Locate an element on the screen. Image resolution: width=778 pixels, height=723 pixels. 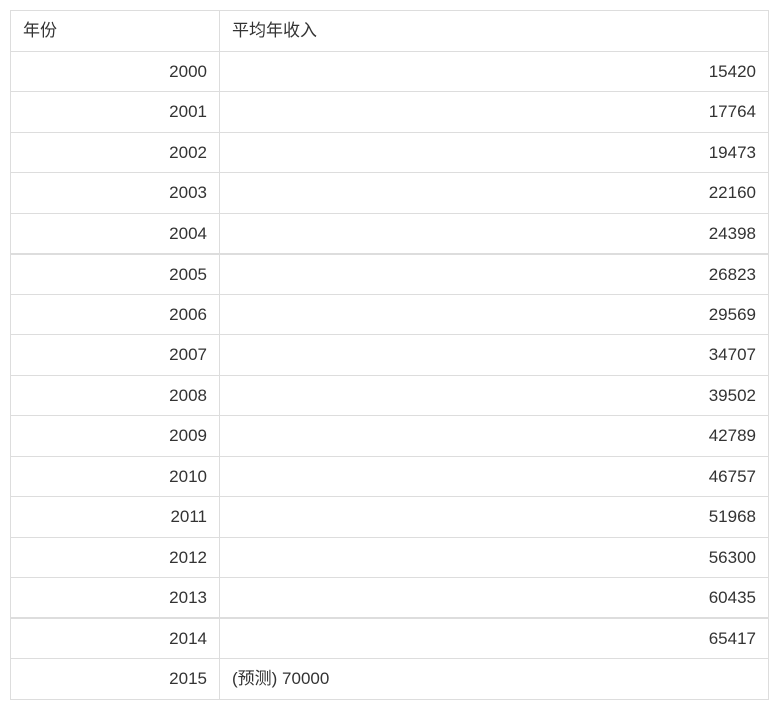
table-header-row: 年份 平均年收入 is located at coordinates (389, 31).